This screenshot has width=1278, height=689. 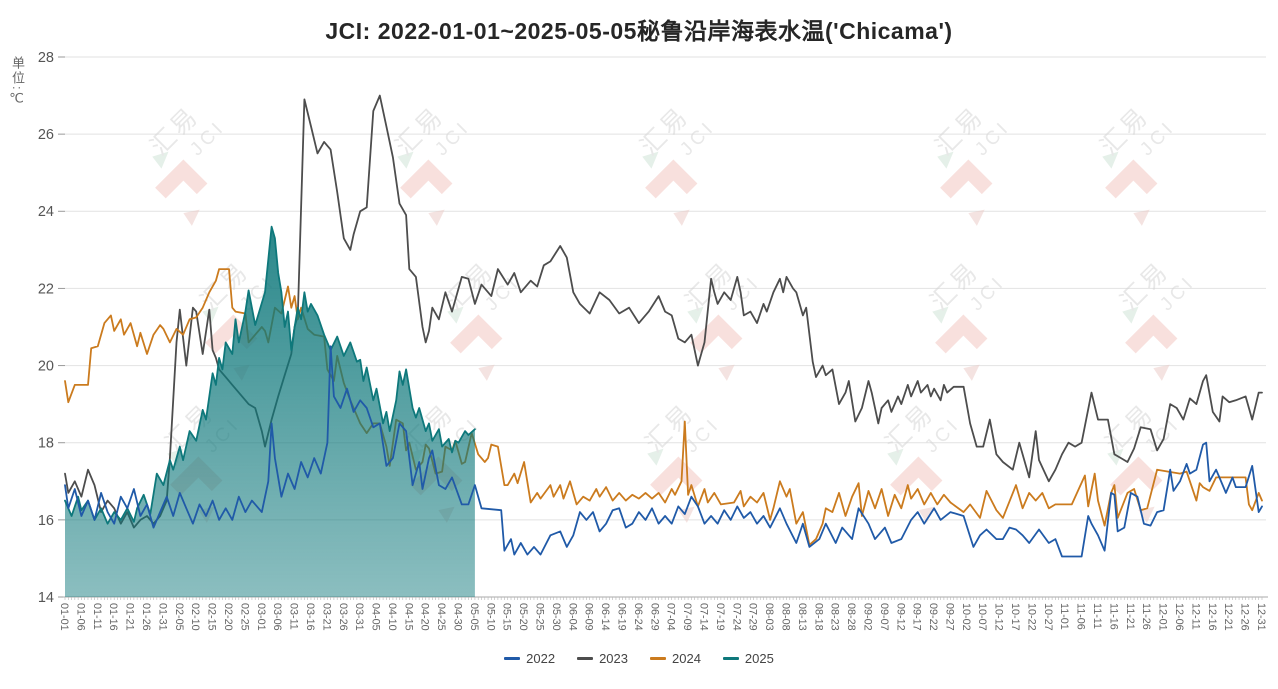 I want to click on x-axis-label: 07-09, so click(x=687, y=617).